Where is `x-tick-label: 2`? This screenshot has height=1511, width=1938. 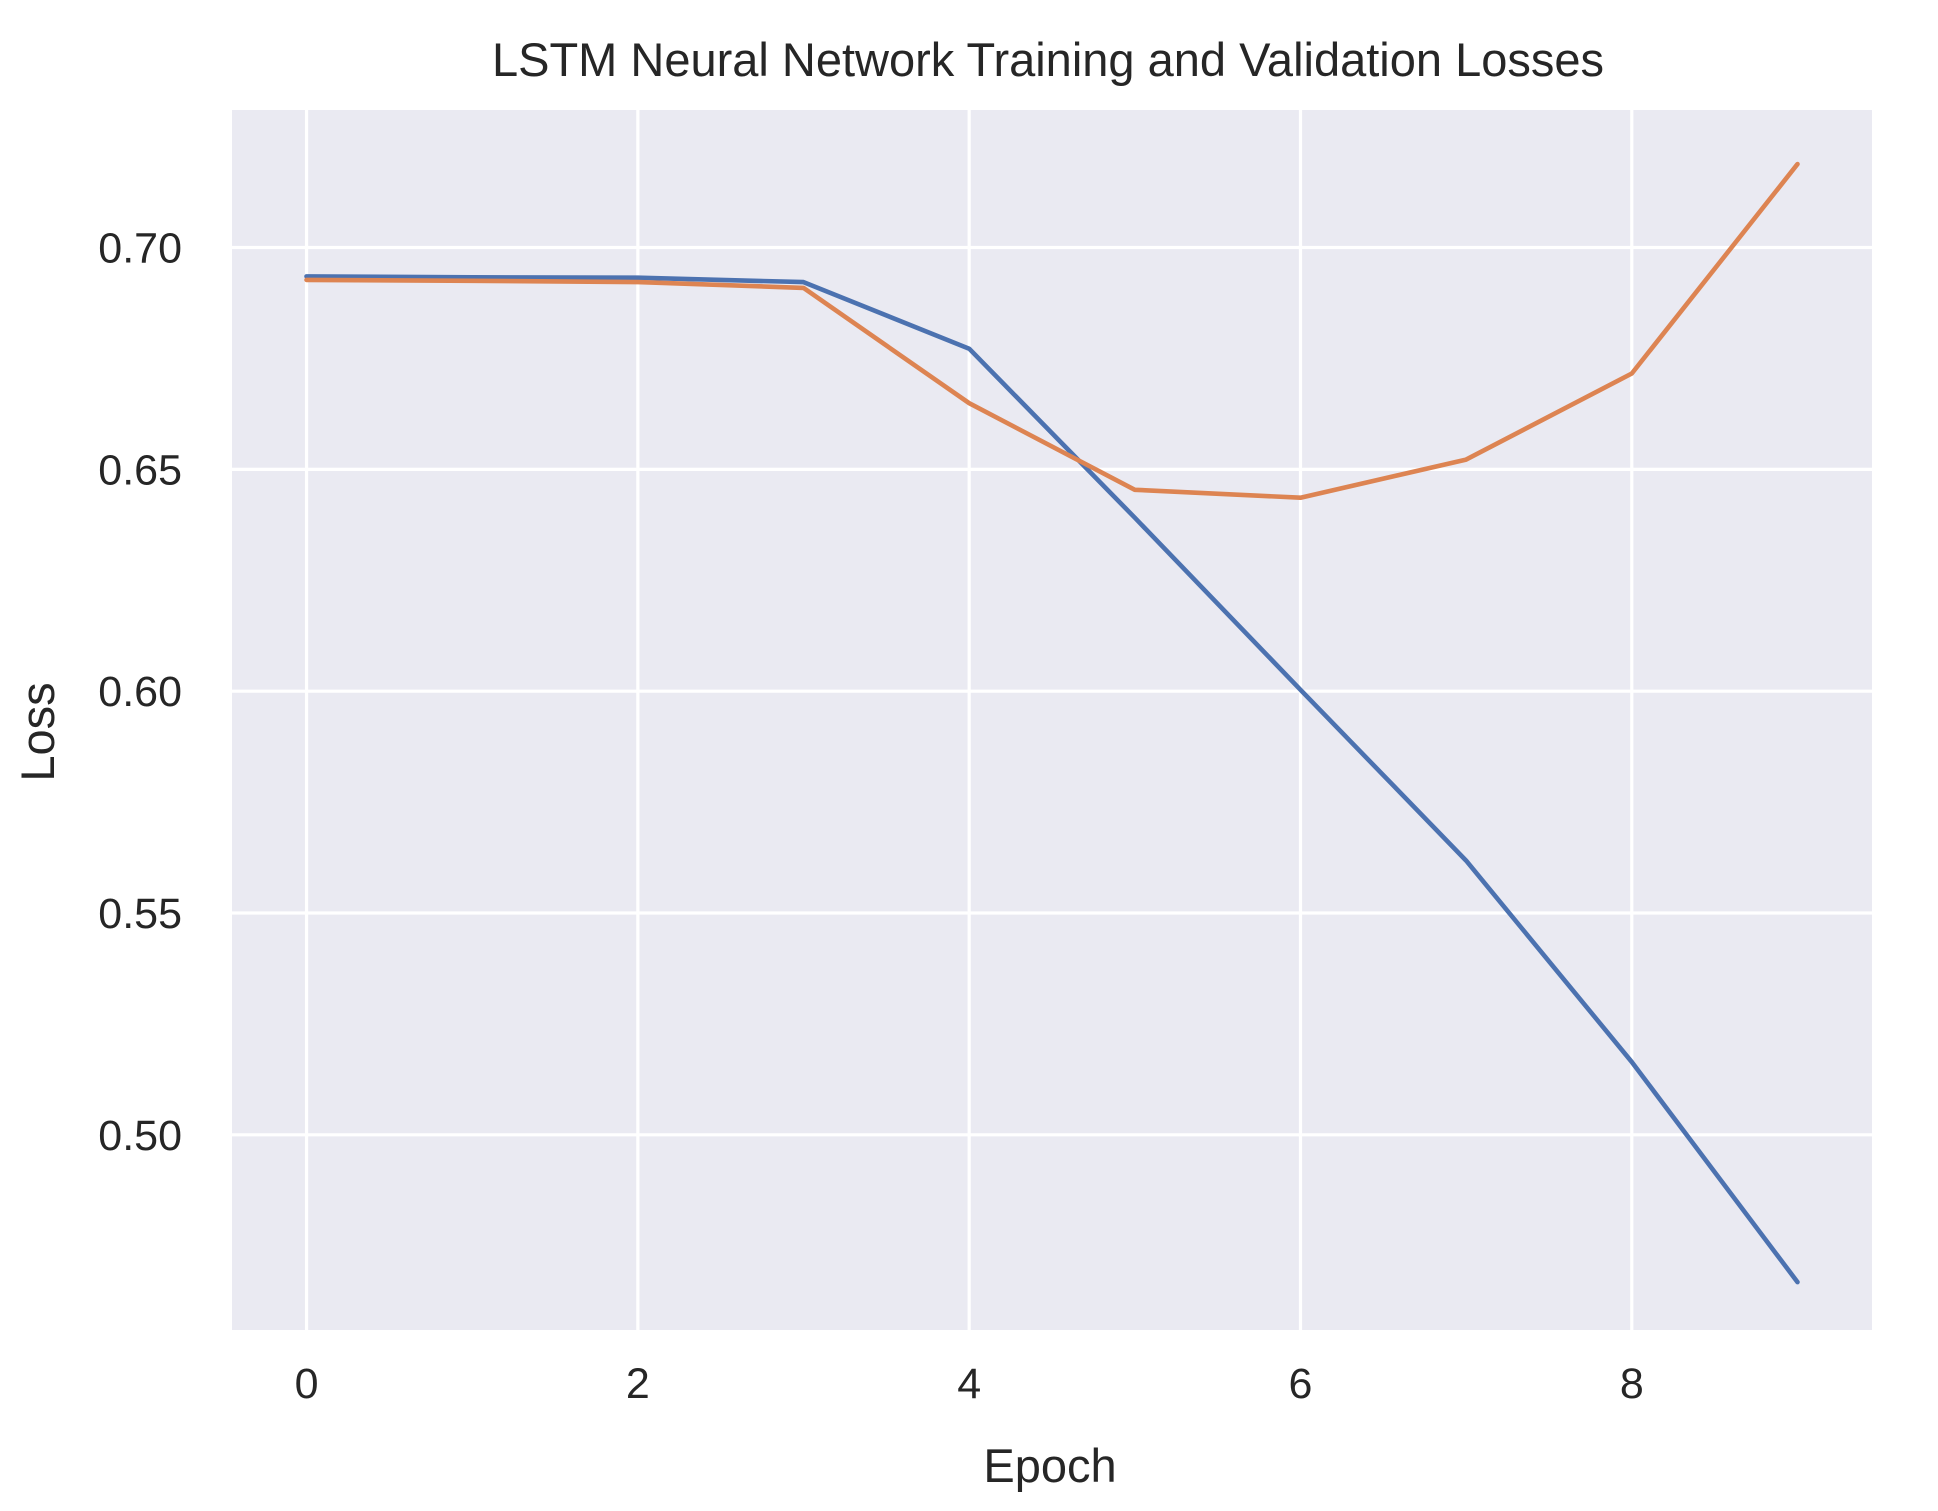 x-tick-label: 2 is located at coordinates (638, 1384).